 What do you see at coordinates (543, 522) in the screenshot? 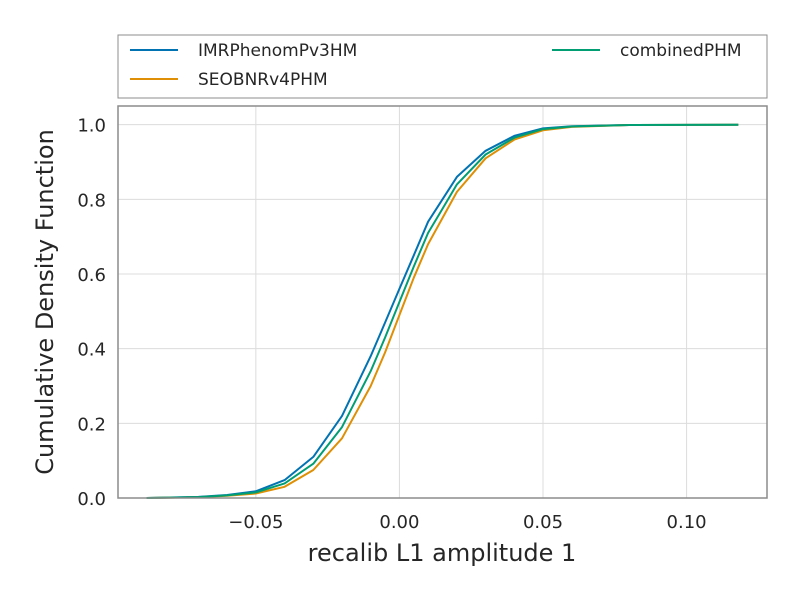
I see `x-tick-label: 0.05` at bounding box center [543, 522].